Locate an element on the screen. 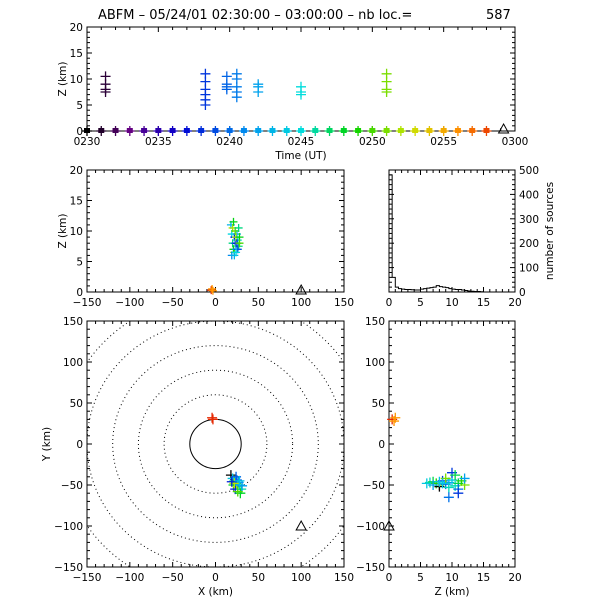  y-axis-label: Z (km) is located at coordinates (63, 78).